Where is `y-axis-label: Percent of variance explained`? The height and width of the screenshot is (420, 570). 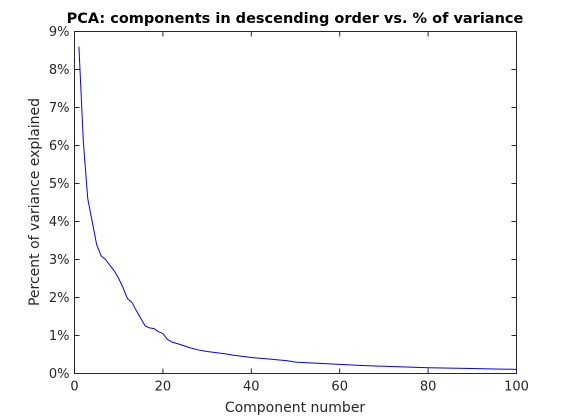
y-axis-label: Percent of variance explained is located at coordinates (35, 202).